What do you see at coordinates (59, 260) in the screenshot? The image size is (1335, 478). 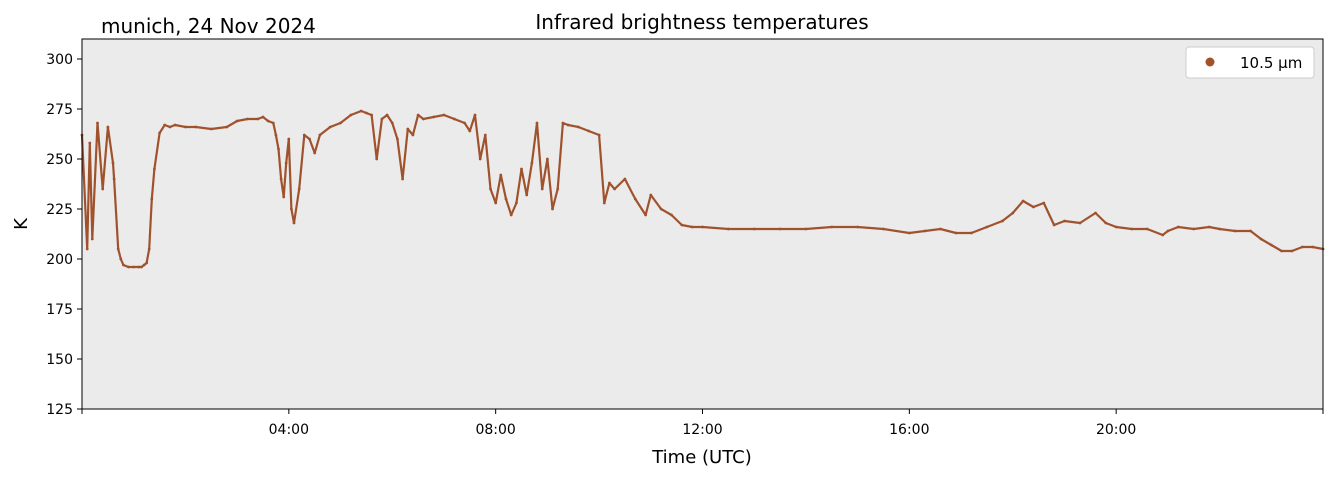 I see `y-tick-label-3: 200` at bounding box center [59, 260].